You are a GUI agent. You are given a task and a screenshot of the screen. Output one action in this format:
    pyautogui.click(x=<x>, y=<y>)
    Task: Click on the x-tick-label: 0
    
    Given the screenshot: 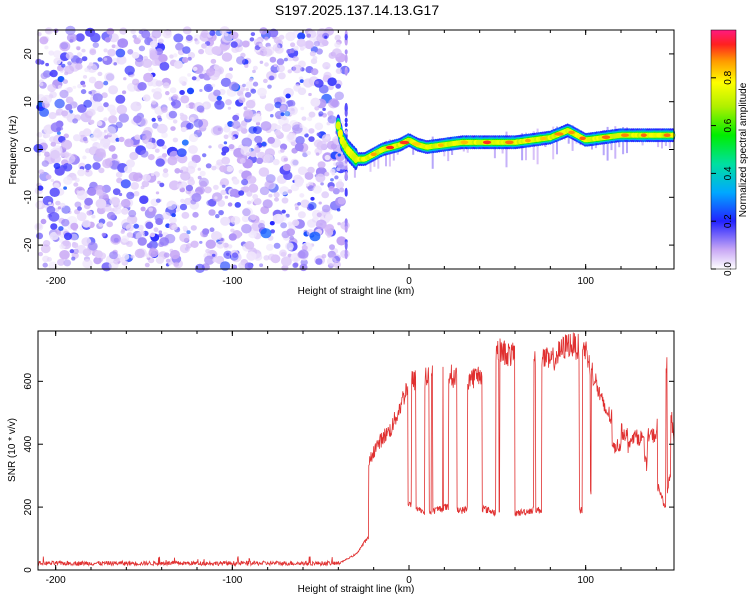 What is the action you would take?
    pyautogui.click(x=409, y=281)
    